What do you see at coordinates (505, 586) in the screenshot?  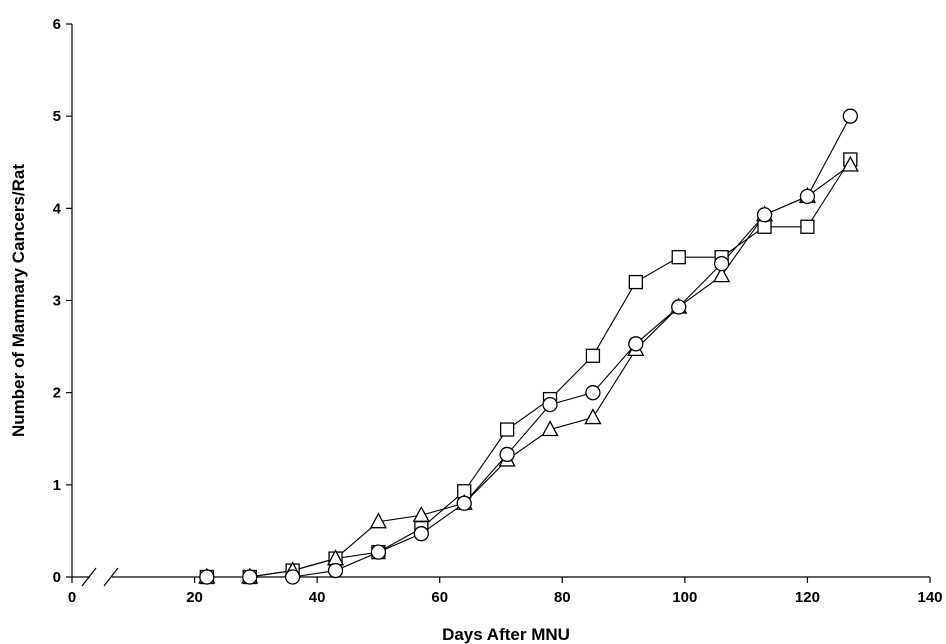 I see `x-axis: 0 20 40 60 80 100 120 140` at bounding box center [505, 586].